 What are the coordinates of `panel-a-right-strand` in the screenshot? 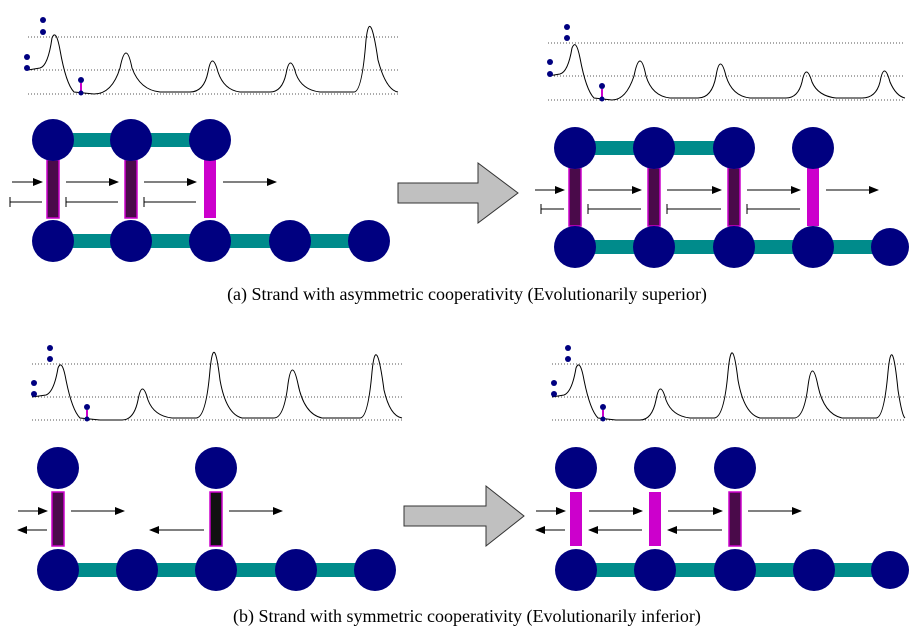 It's located at (722, 197).